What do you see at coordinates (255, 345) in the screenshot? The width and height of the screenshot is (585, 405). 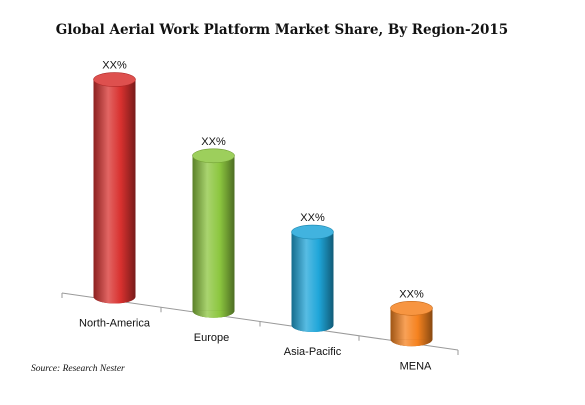 I see `category-labels-group: North-America Europe Asia-Pacific MENA` at bounding box center [255, 345].